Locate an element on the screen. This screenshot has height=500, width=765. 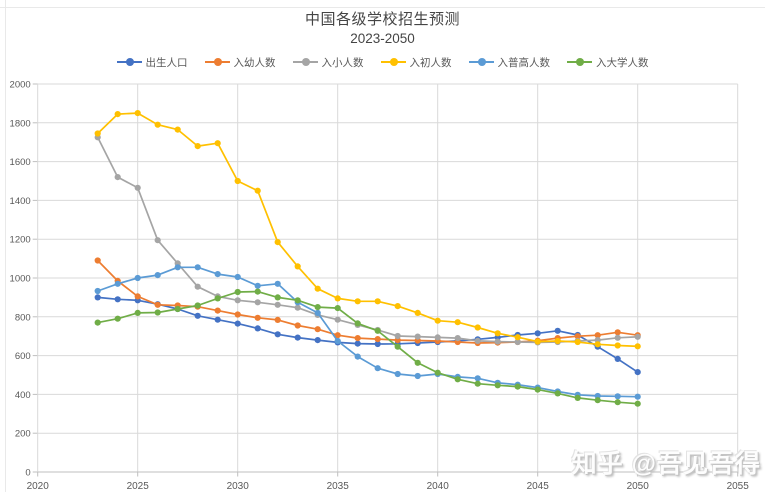
data-point-s5-2031 is located at coordinates (257, 291).